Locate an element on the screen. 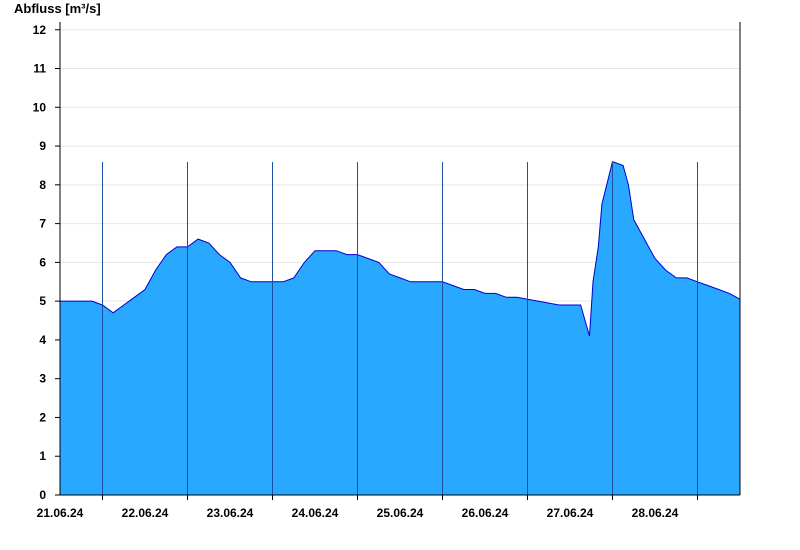 Image resolution: width=800 pixels, height=550 pixels. y-axis-label: Abfluss [m³/s] is located at coordinates (57, 8).